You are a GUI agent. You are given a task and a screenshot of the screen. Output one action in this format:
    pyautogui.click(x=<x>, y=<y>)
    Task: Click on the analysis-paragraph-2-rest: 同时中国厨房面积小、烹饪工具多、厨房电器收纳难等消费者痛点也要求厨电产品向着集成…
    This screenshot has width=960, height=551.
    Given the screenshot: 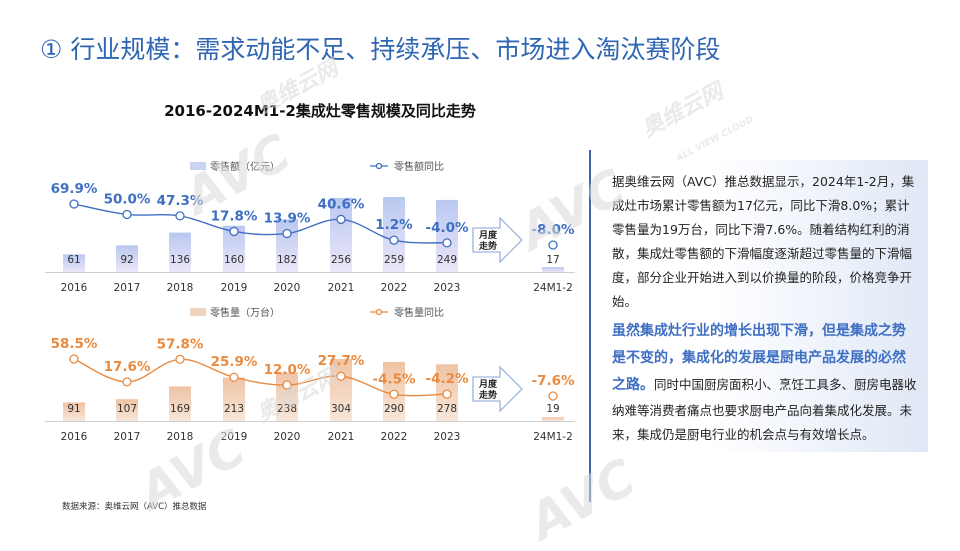 What is the action you would take?
    pyautogui.click(x=764, y=409)
    